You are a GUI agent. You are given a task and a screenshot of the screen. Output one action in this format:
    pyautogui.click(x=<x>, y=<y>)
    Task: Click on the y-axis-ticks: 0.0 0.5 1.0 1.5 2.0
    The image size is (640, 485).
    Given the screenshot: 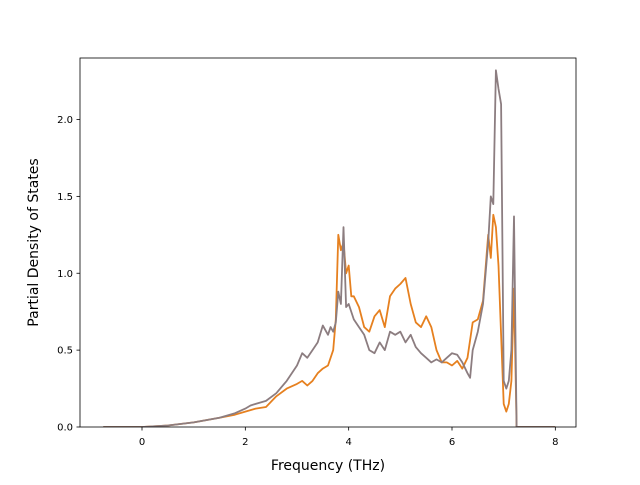 What is the action you would take?
    pyautogui.click(x=68, y=274)
    